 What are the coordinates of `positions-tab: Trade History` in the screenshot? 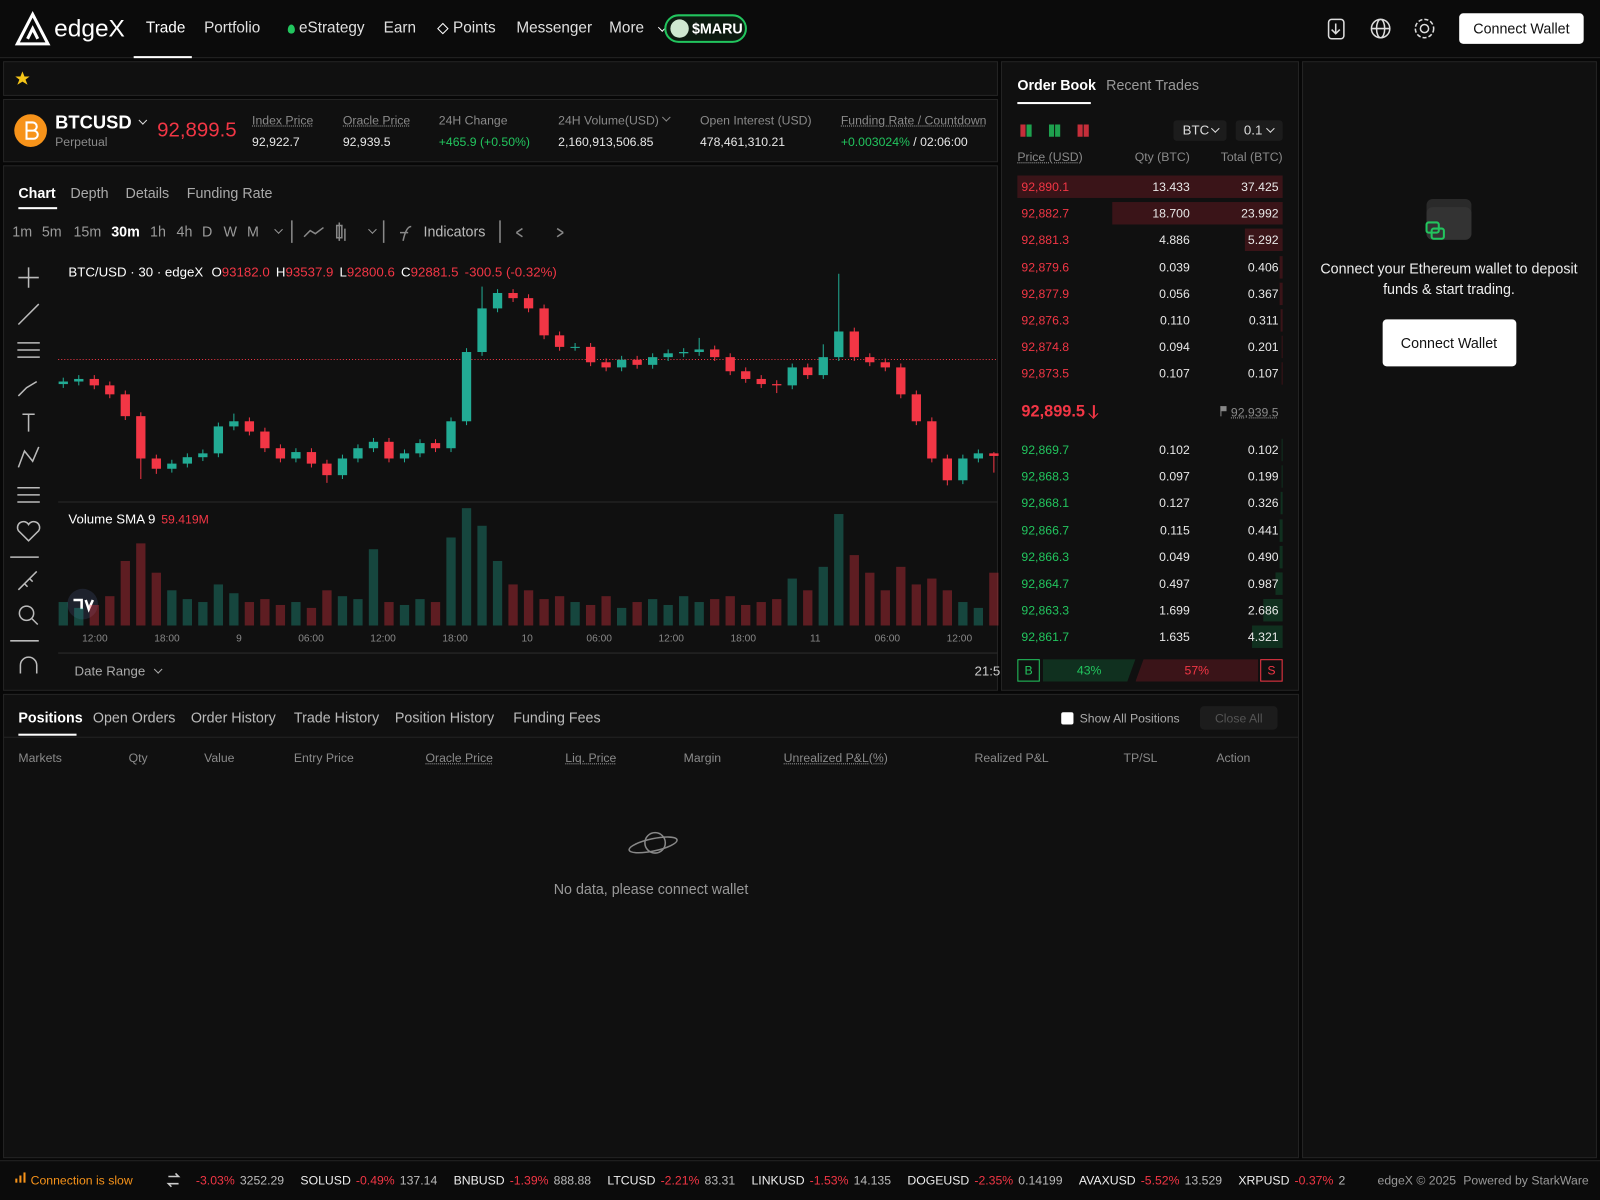 It's located at (336, 717).